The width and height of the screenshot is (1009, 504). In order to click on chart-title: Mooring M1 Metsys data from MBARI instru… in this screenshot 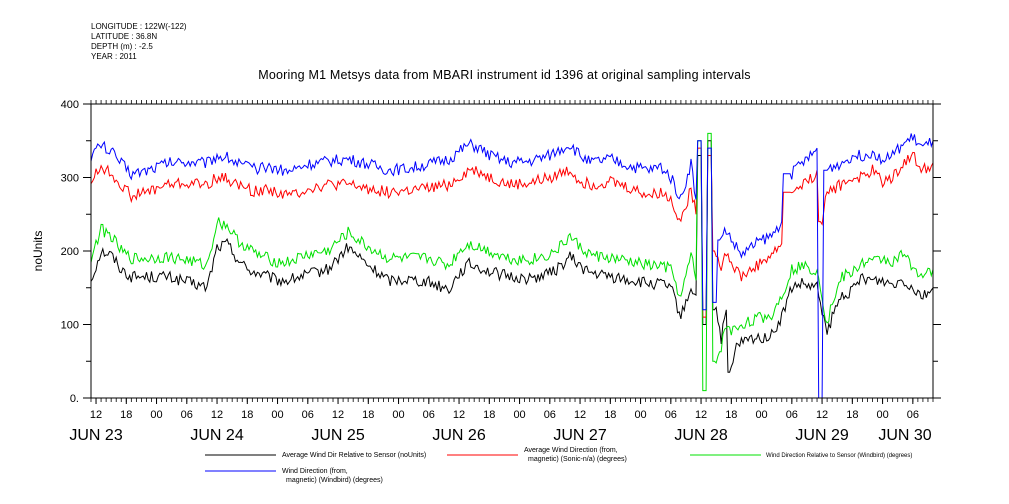, I will do `click(504, 75)`.